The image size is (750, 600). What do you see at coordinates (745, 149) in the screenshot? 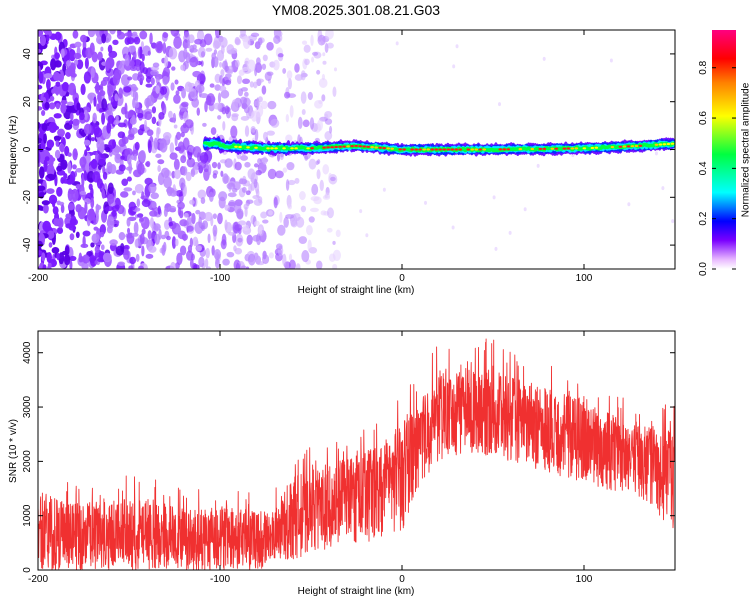
I see `colorbar-label: Normalized spectral amplitude` at bounding box center [745, 149].